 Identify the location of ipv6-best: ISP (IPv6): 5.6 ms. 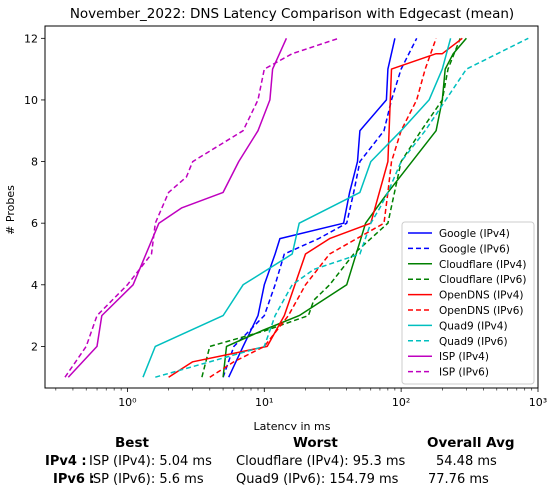
(146, 479).